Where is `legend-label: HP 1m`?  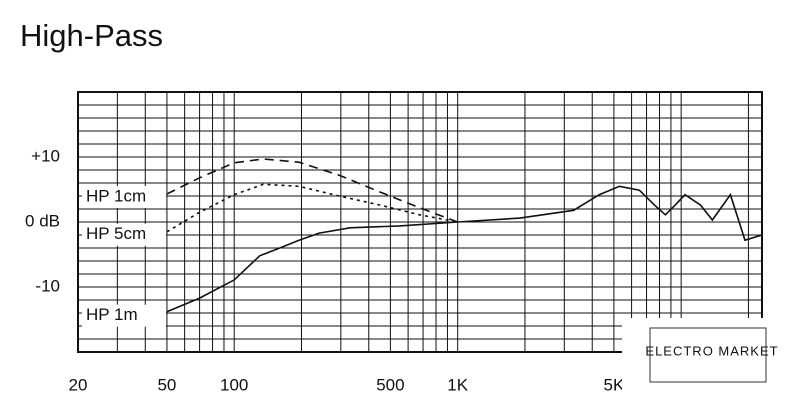
legend-label: HP 1m is located at coordinates (112, 314).